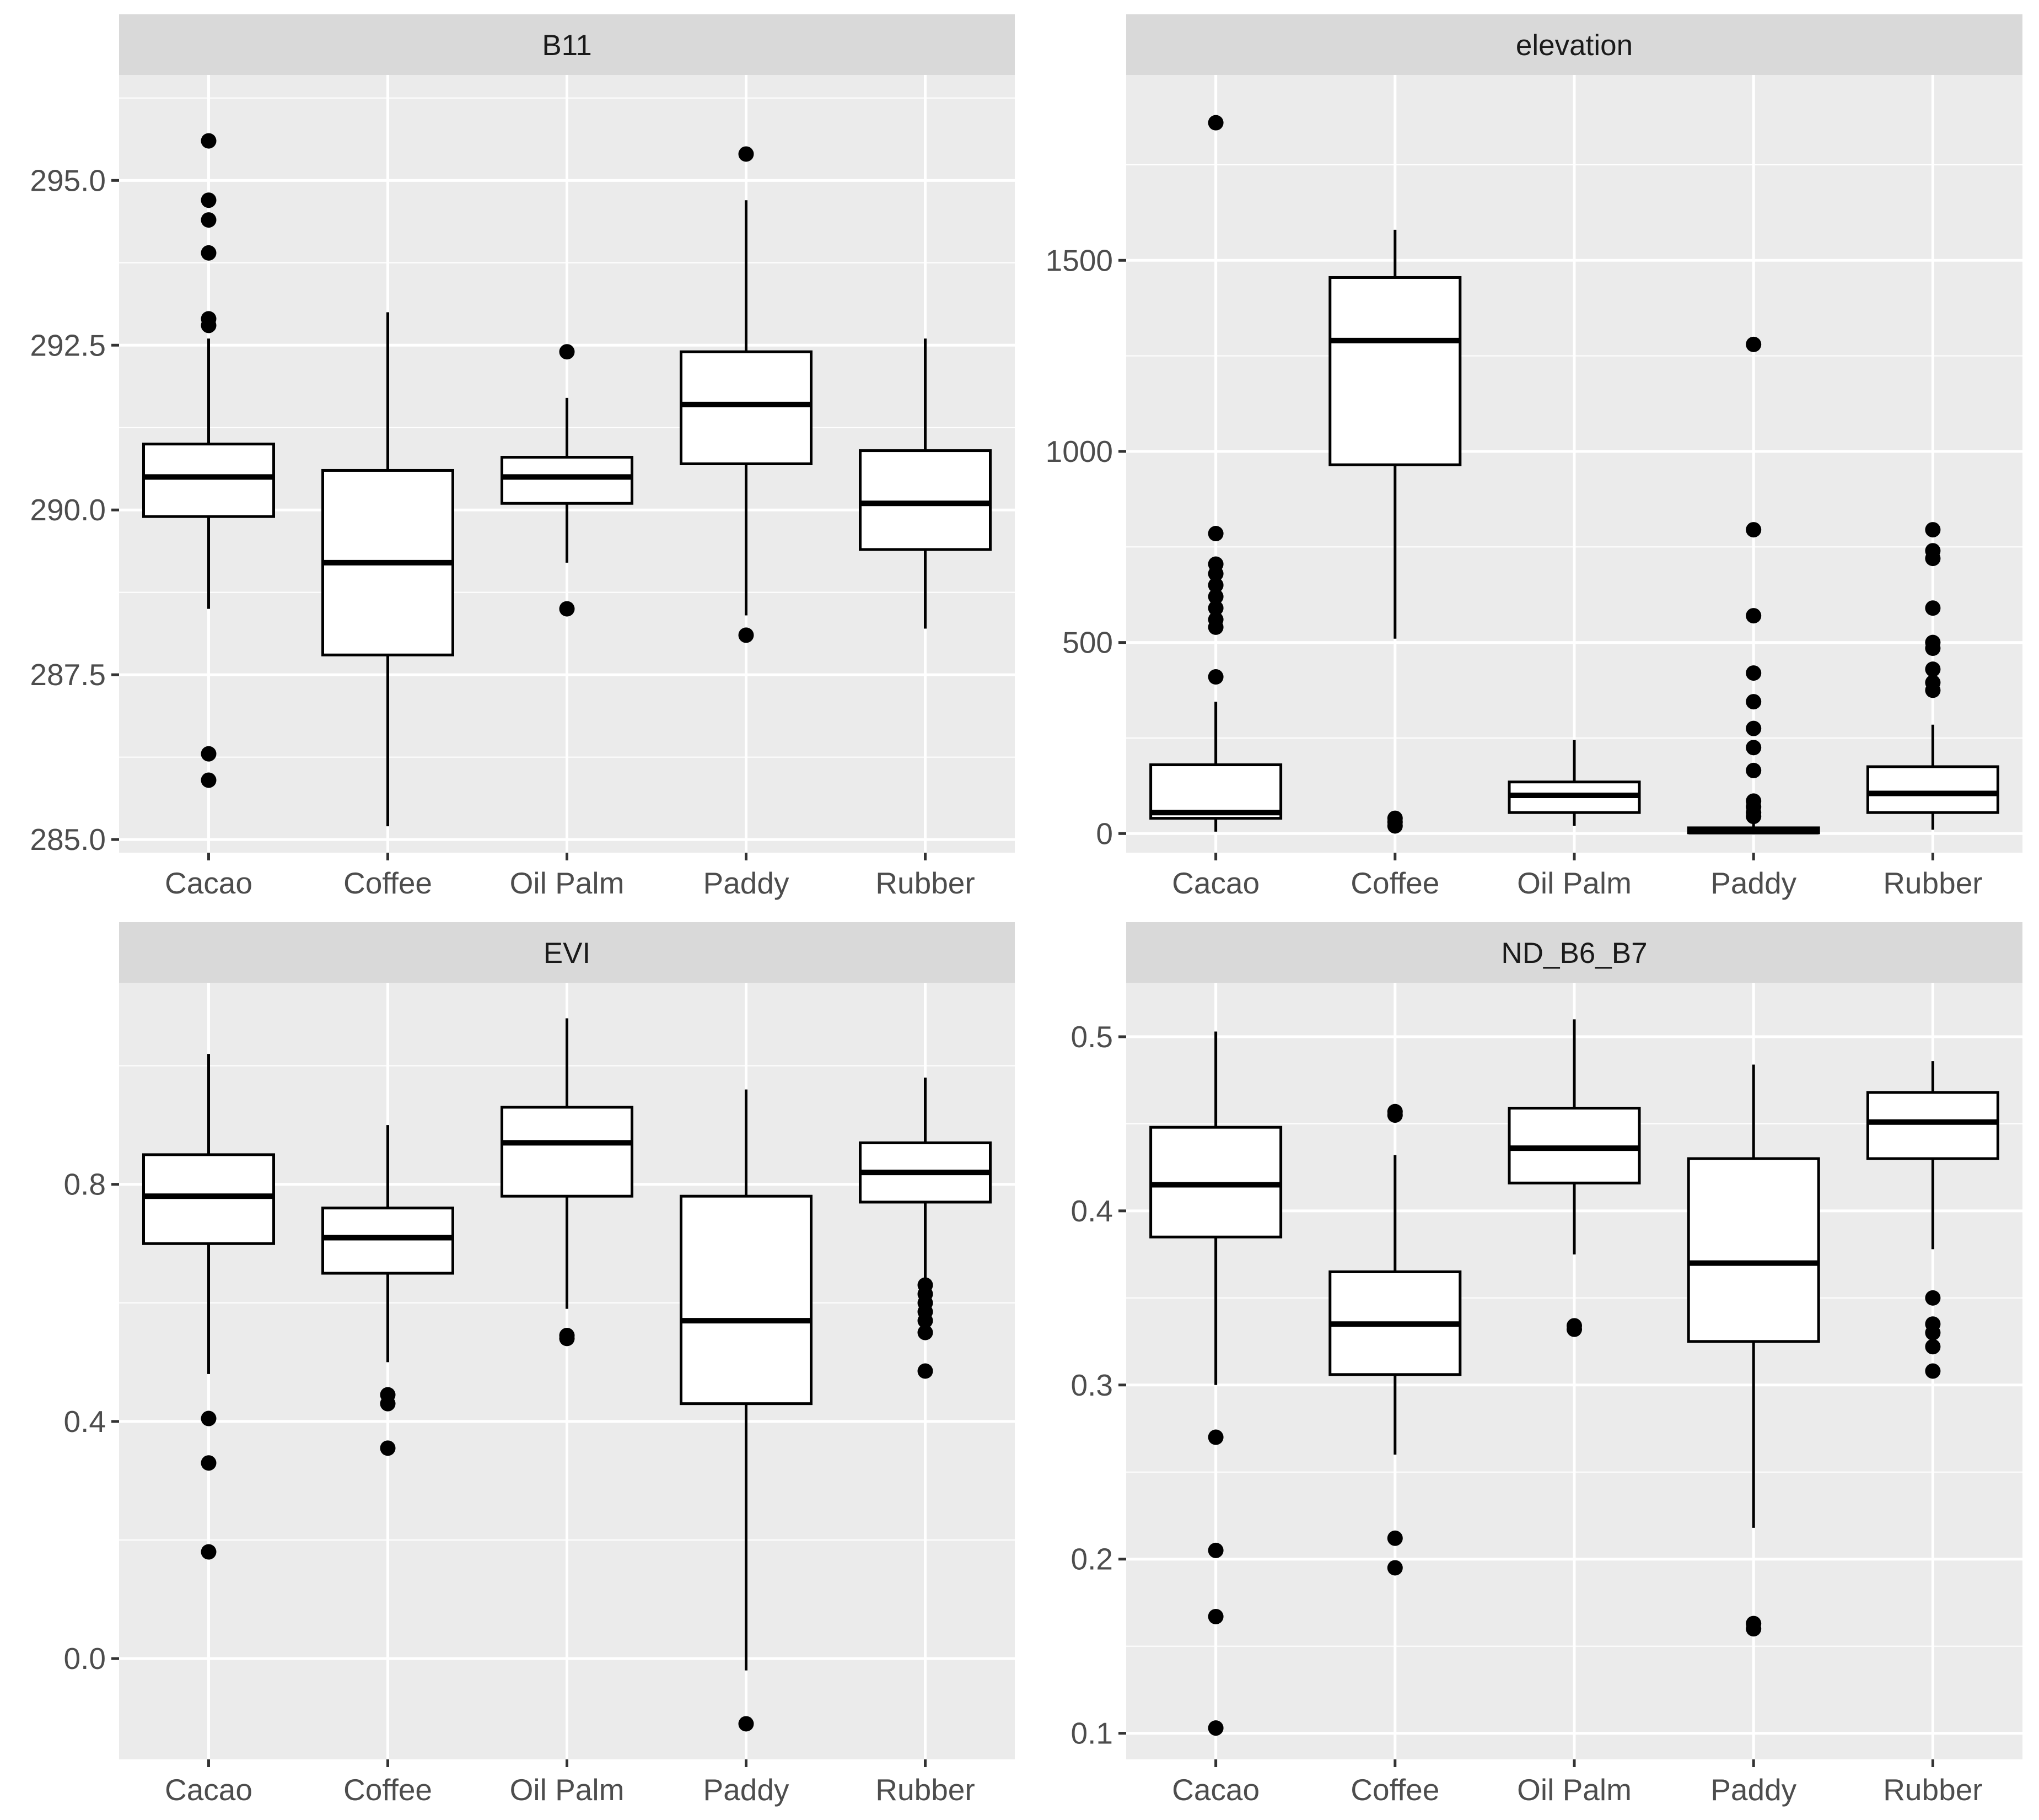  What do you see at coordinates (1092, 1211) in the screenshot?
I see `y-tick-label: 0.4` at bounding box center [1092, 1211].